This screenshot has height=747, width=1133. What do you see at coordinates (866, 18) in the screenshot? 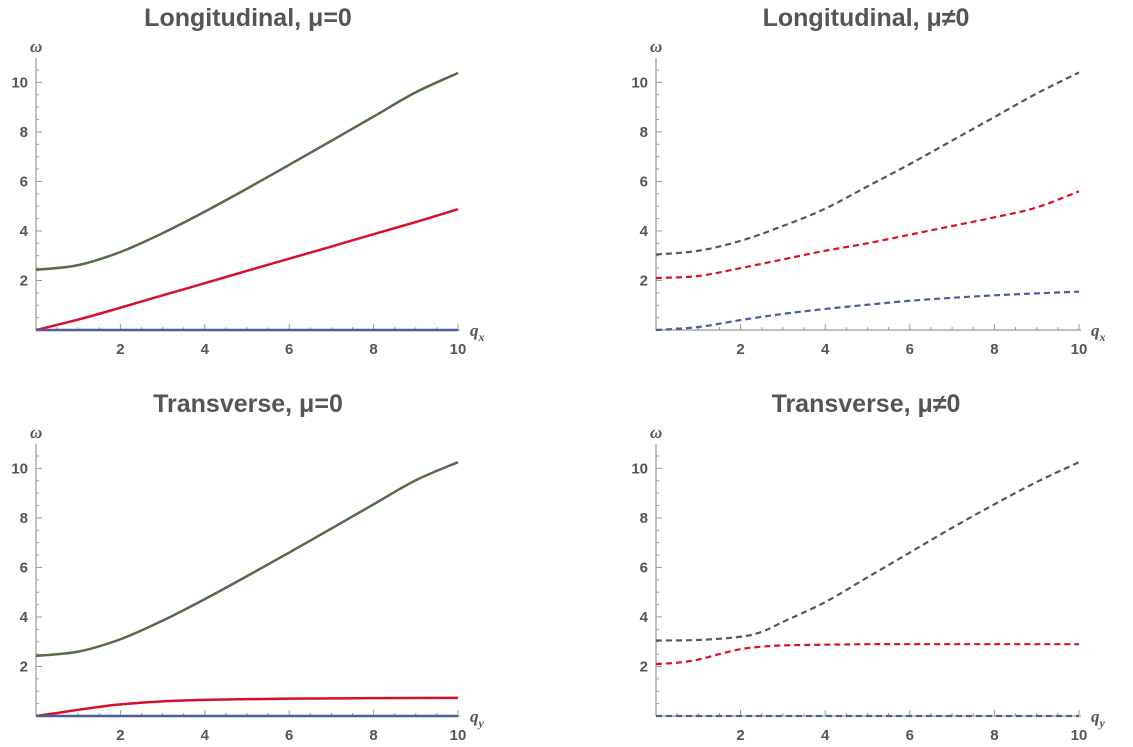
I see `chart-title: Longitudinal, μ≠0` at bounding box center [866, 18].